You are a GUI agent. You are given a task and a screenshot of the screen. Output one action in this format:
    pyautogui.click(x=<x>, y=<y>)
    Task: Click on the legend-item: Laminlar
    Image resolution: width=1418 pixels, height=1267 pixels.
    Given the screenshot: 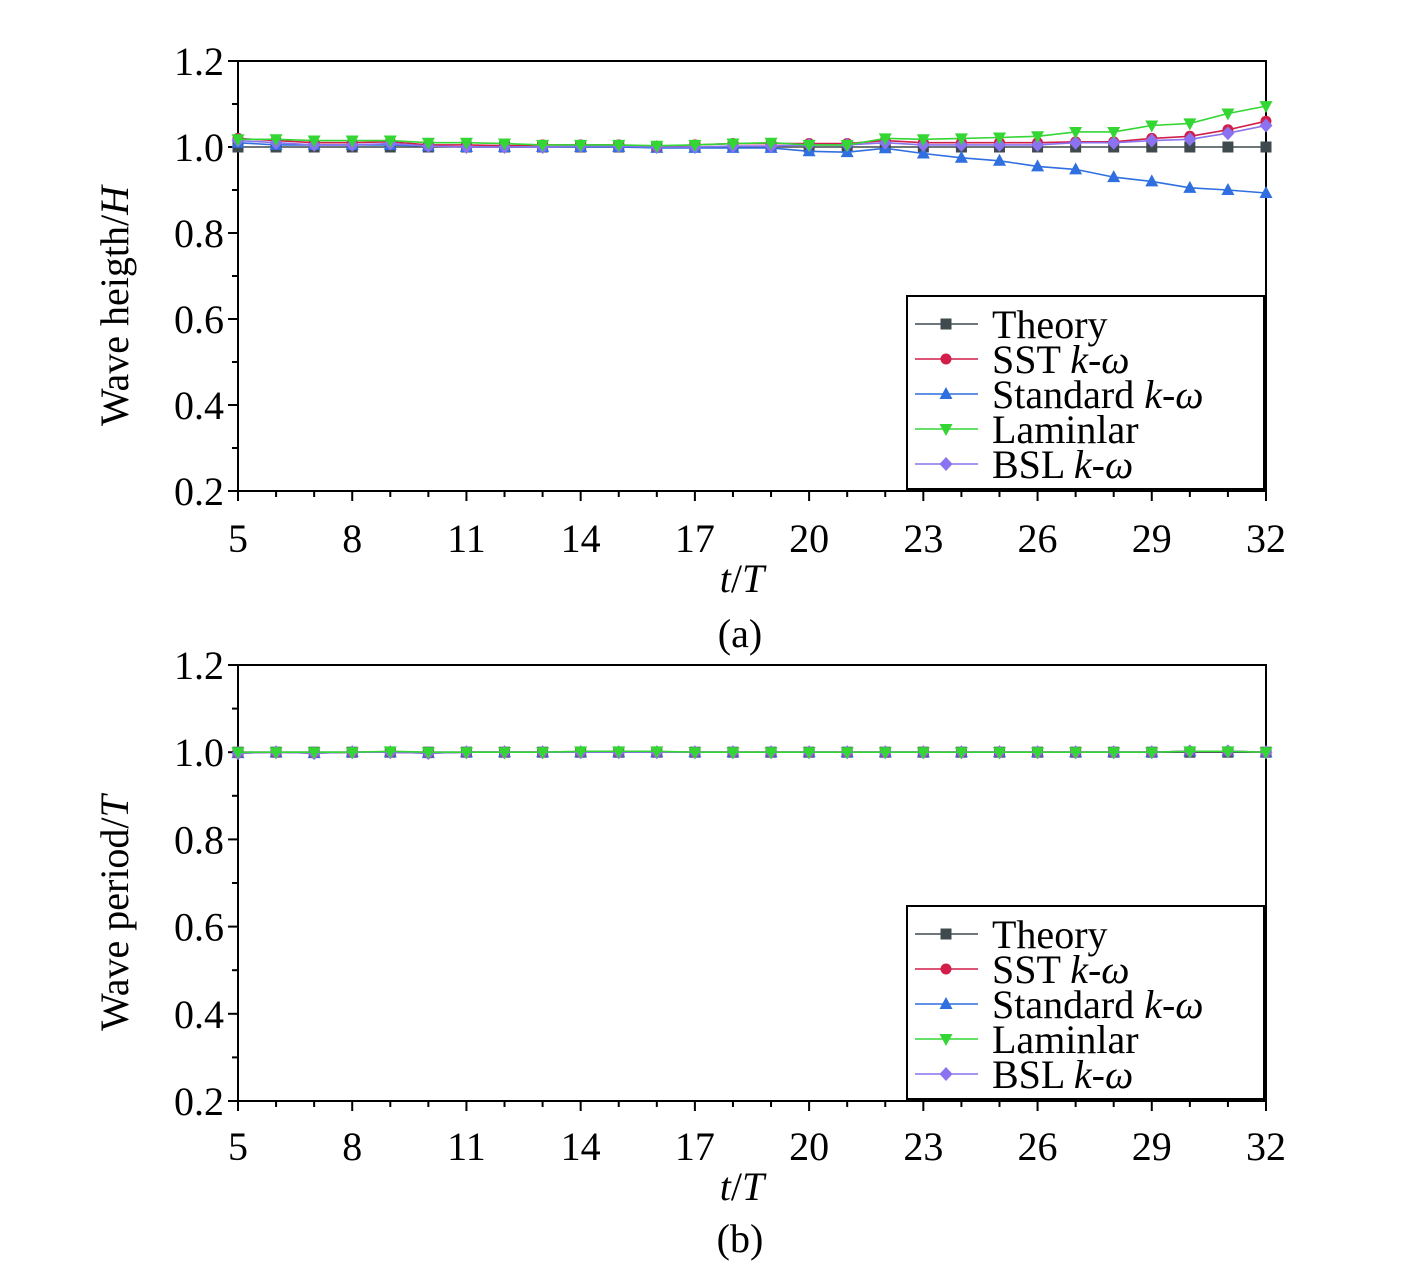 What is the action you would take?
    pyautogui.click(x=1027, y=429)
    